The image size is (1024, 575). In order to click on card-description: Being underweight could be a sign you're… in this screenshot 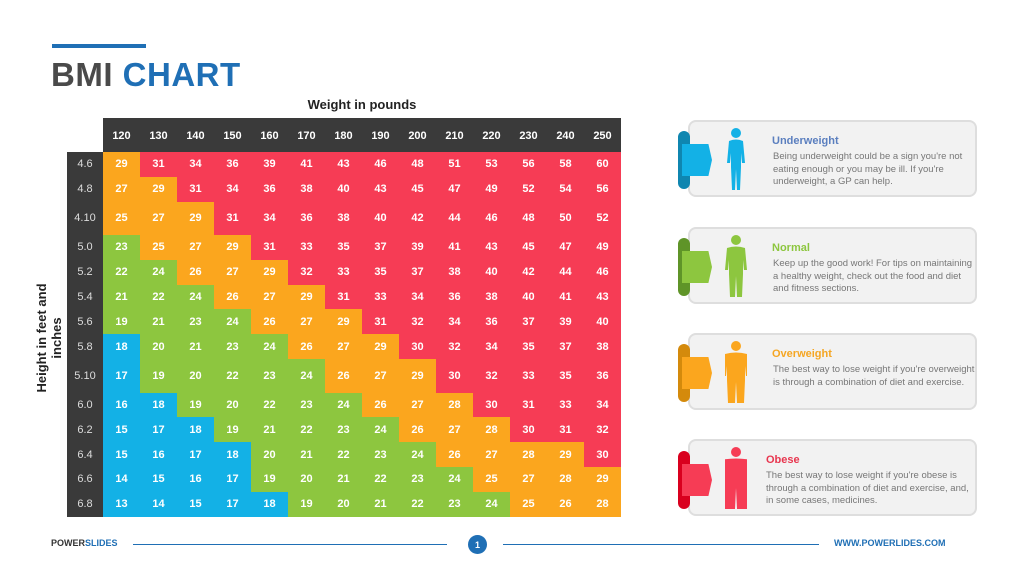, I will do `click(868, 169)`.